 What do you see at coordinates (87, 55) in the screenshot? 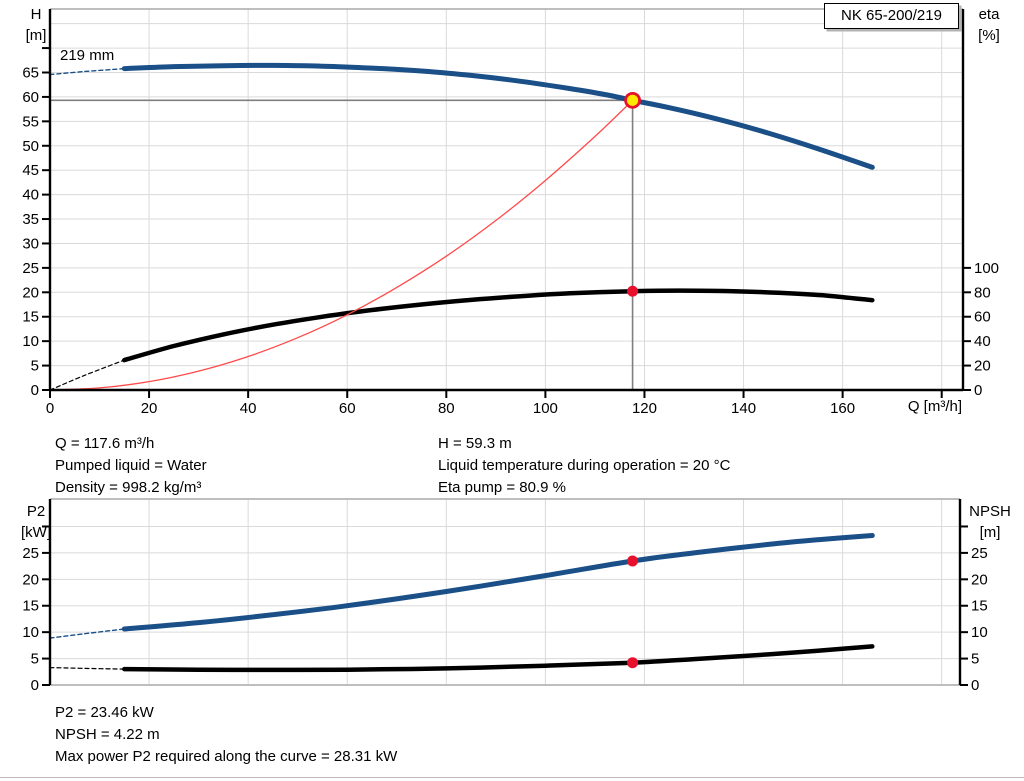
I see `impeller-diameter-label: 219 mm` at bounding box center [87, 55].